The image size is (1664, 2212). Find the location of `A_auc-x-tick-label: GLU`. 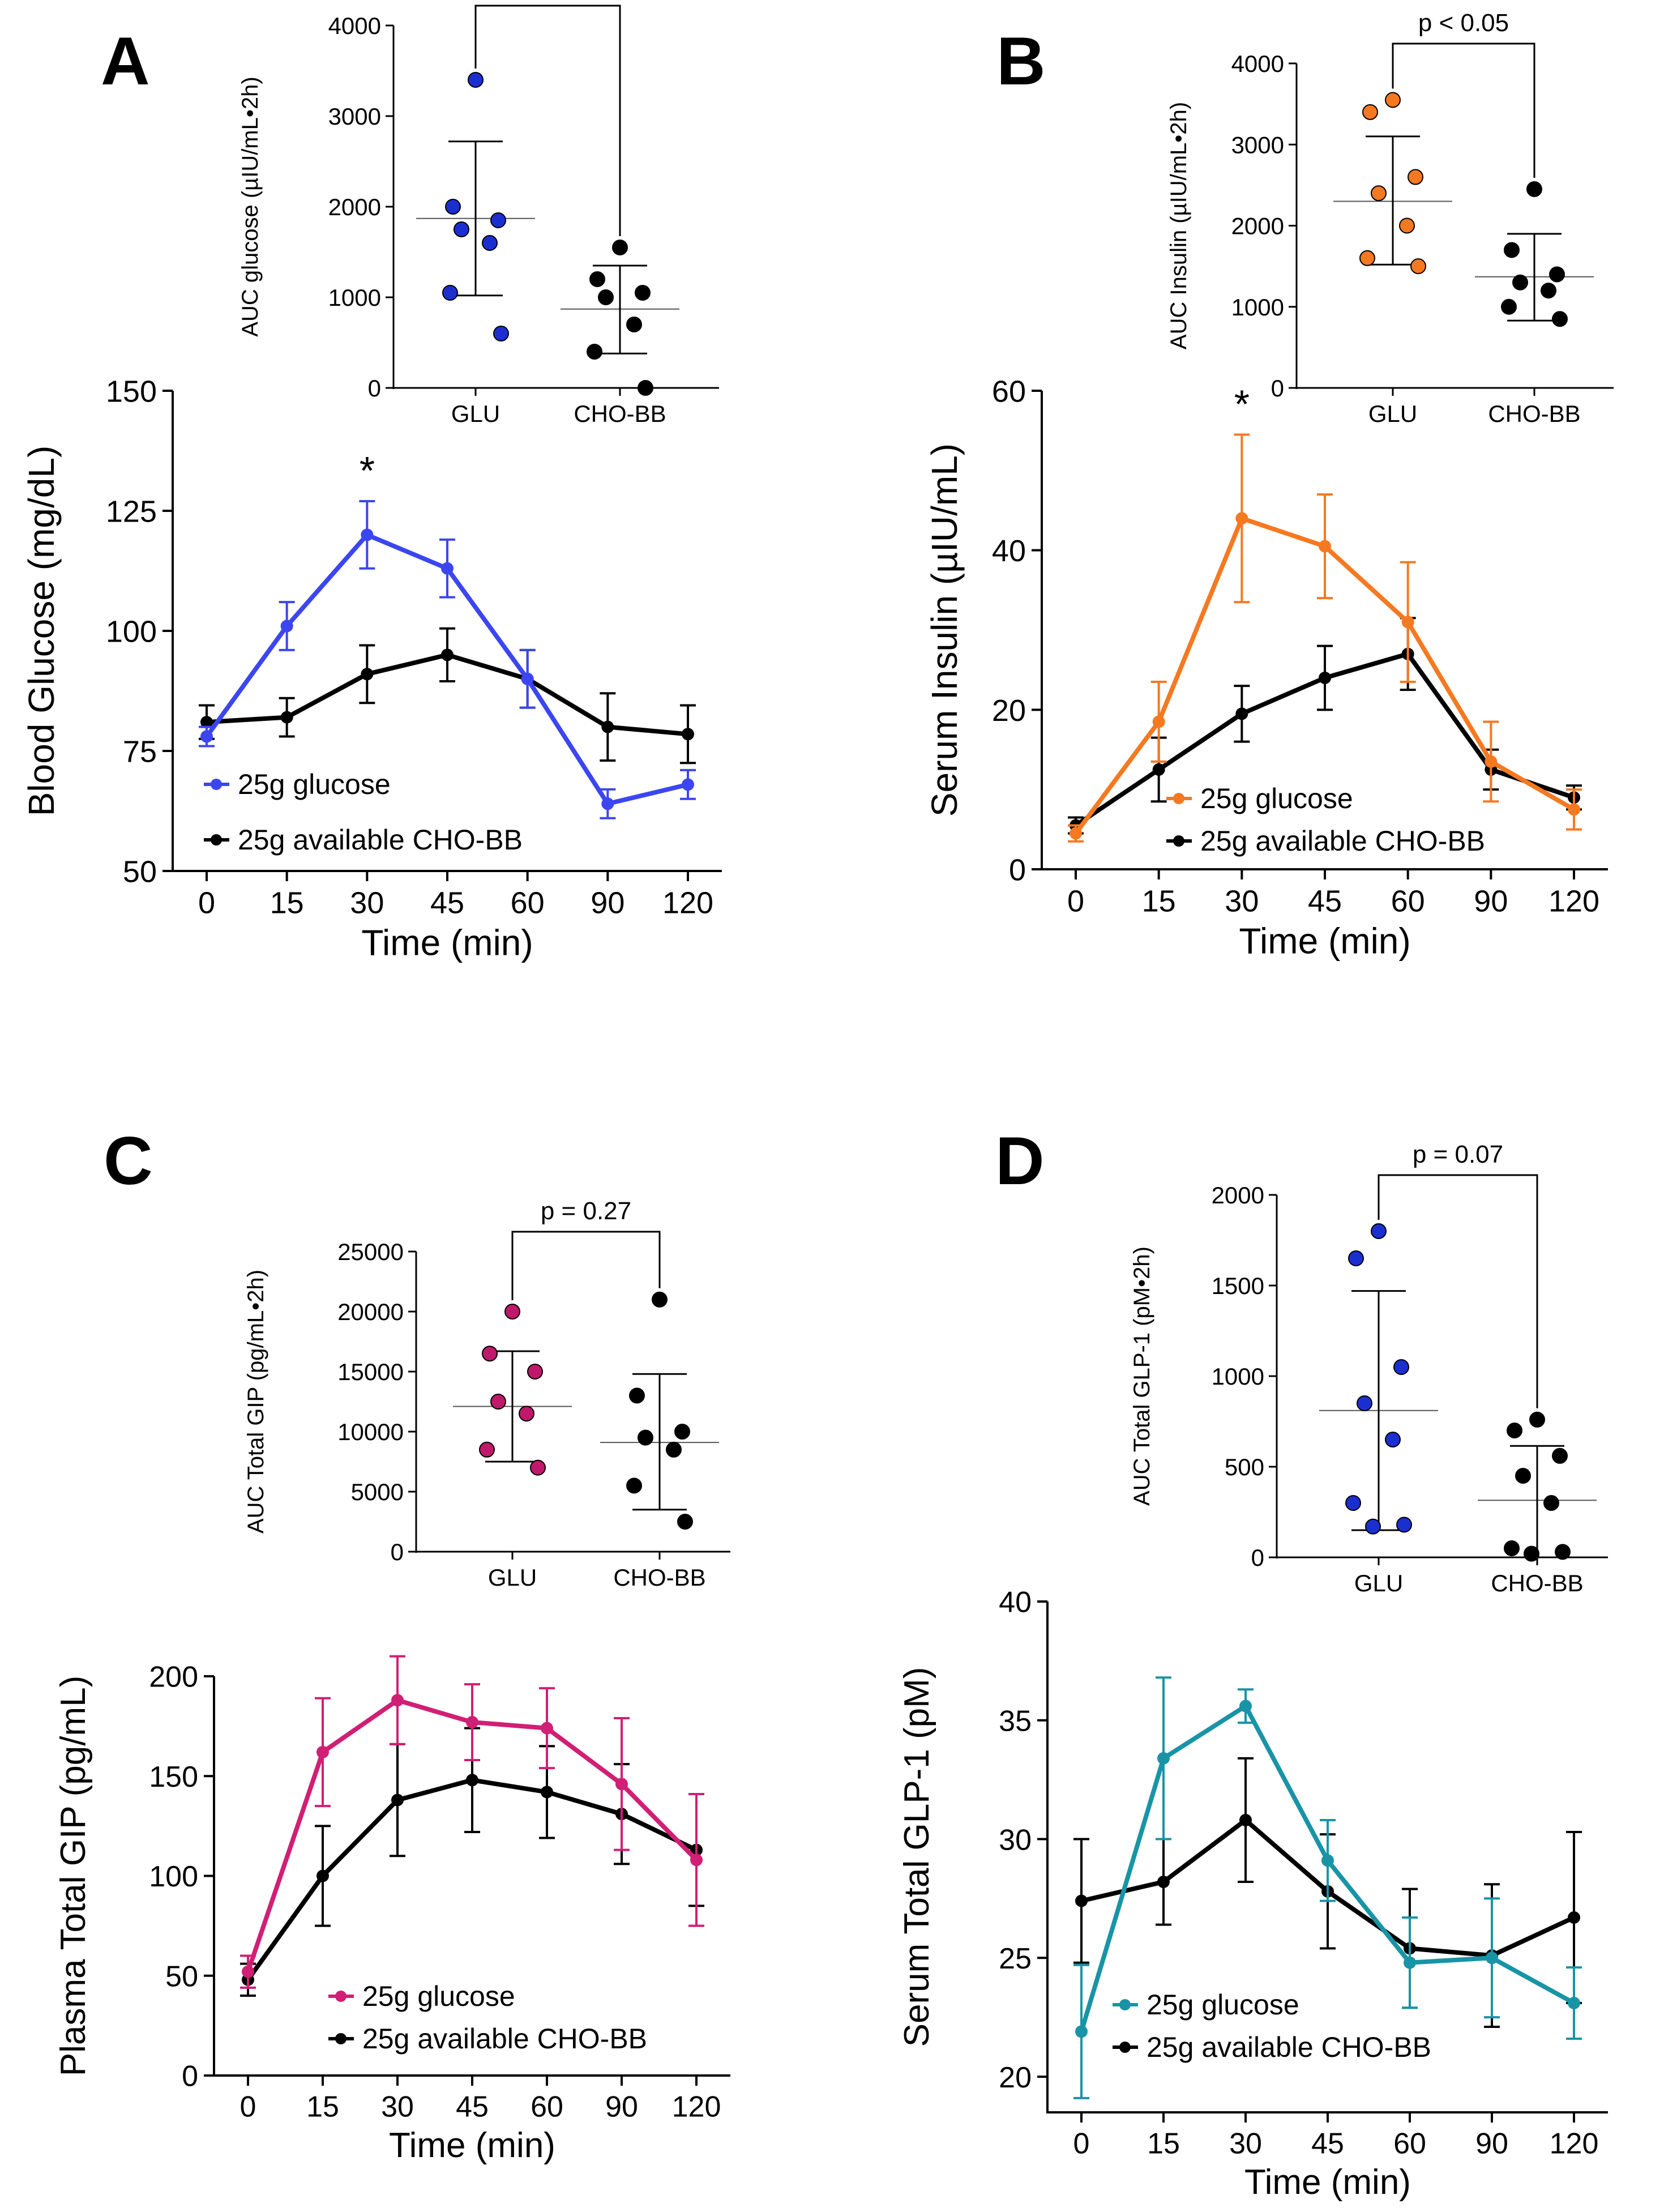

A_auc-x-tick-label: GLU is located at coordinates (476, 414).